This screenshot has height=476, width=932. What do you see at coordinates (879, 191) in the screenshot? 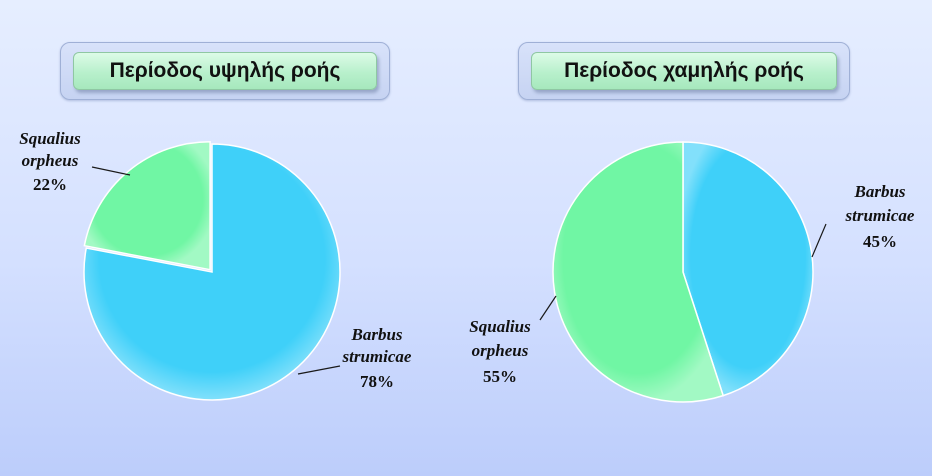
I see `label-barbus-line1-low: Barbus` at bounding box center [879, 191].